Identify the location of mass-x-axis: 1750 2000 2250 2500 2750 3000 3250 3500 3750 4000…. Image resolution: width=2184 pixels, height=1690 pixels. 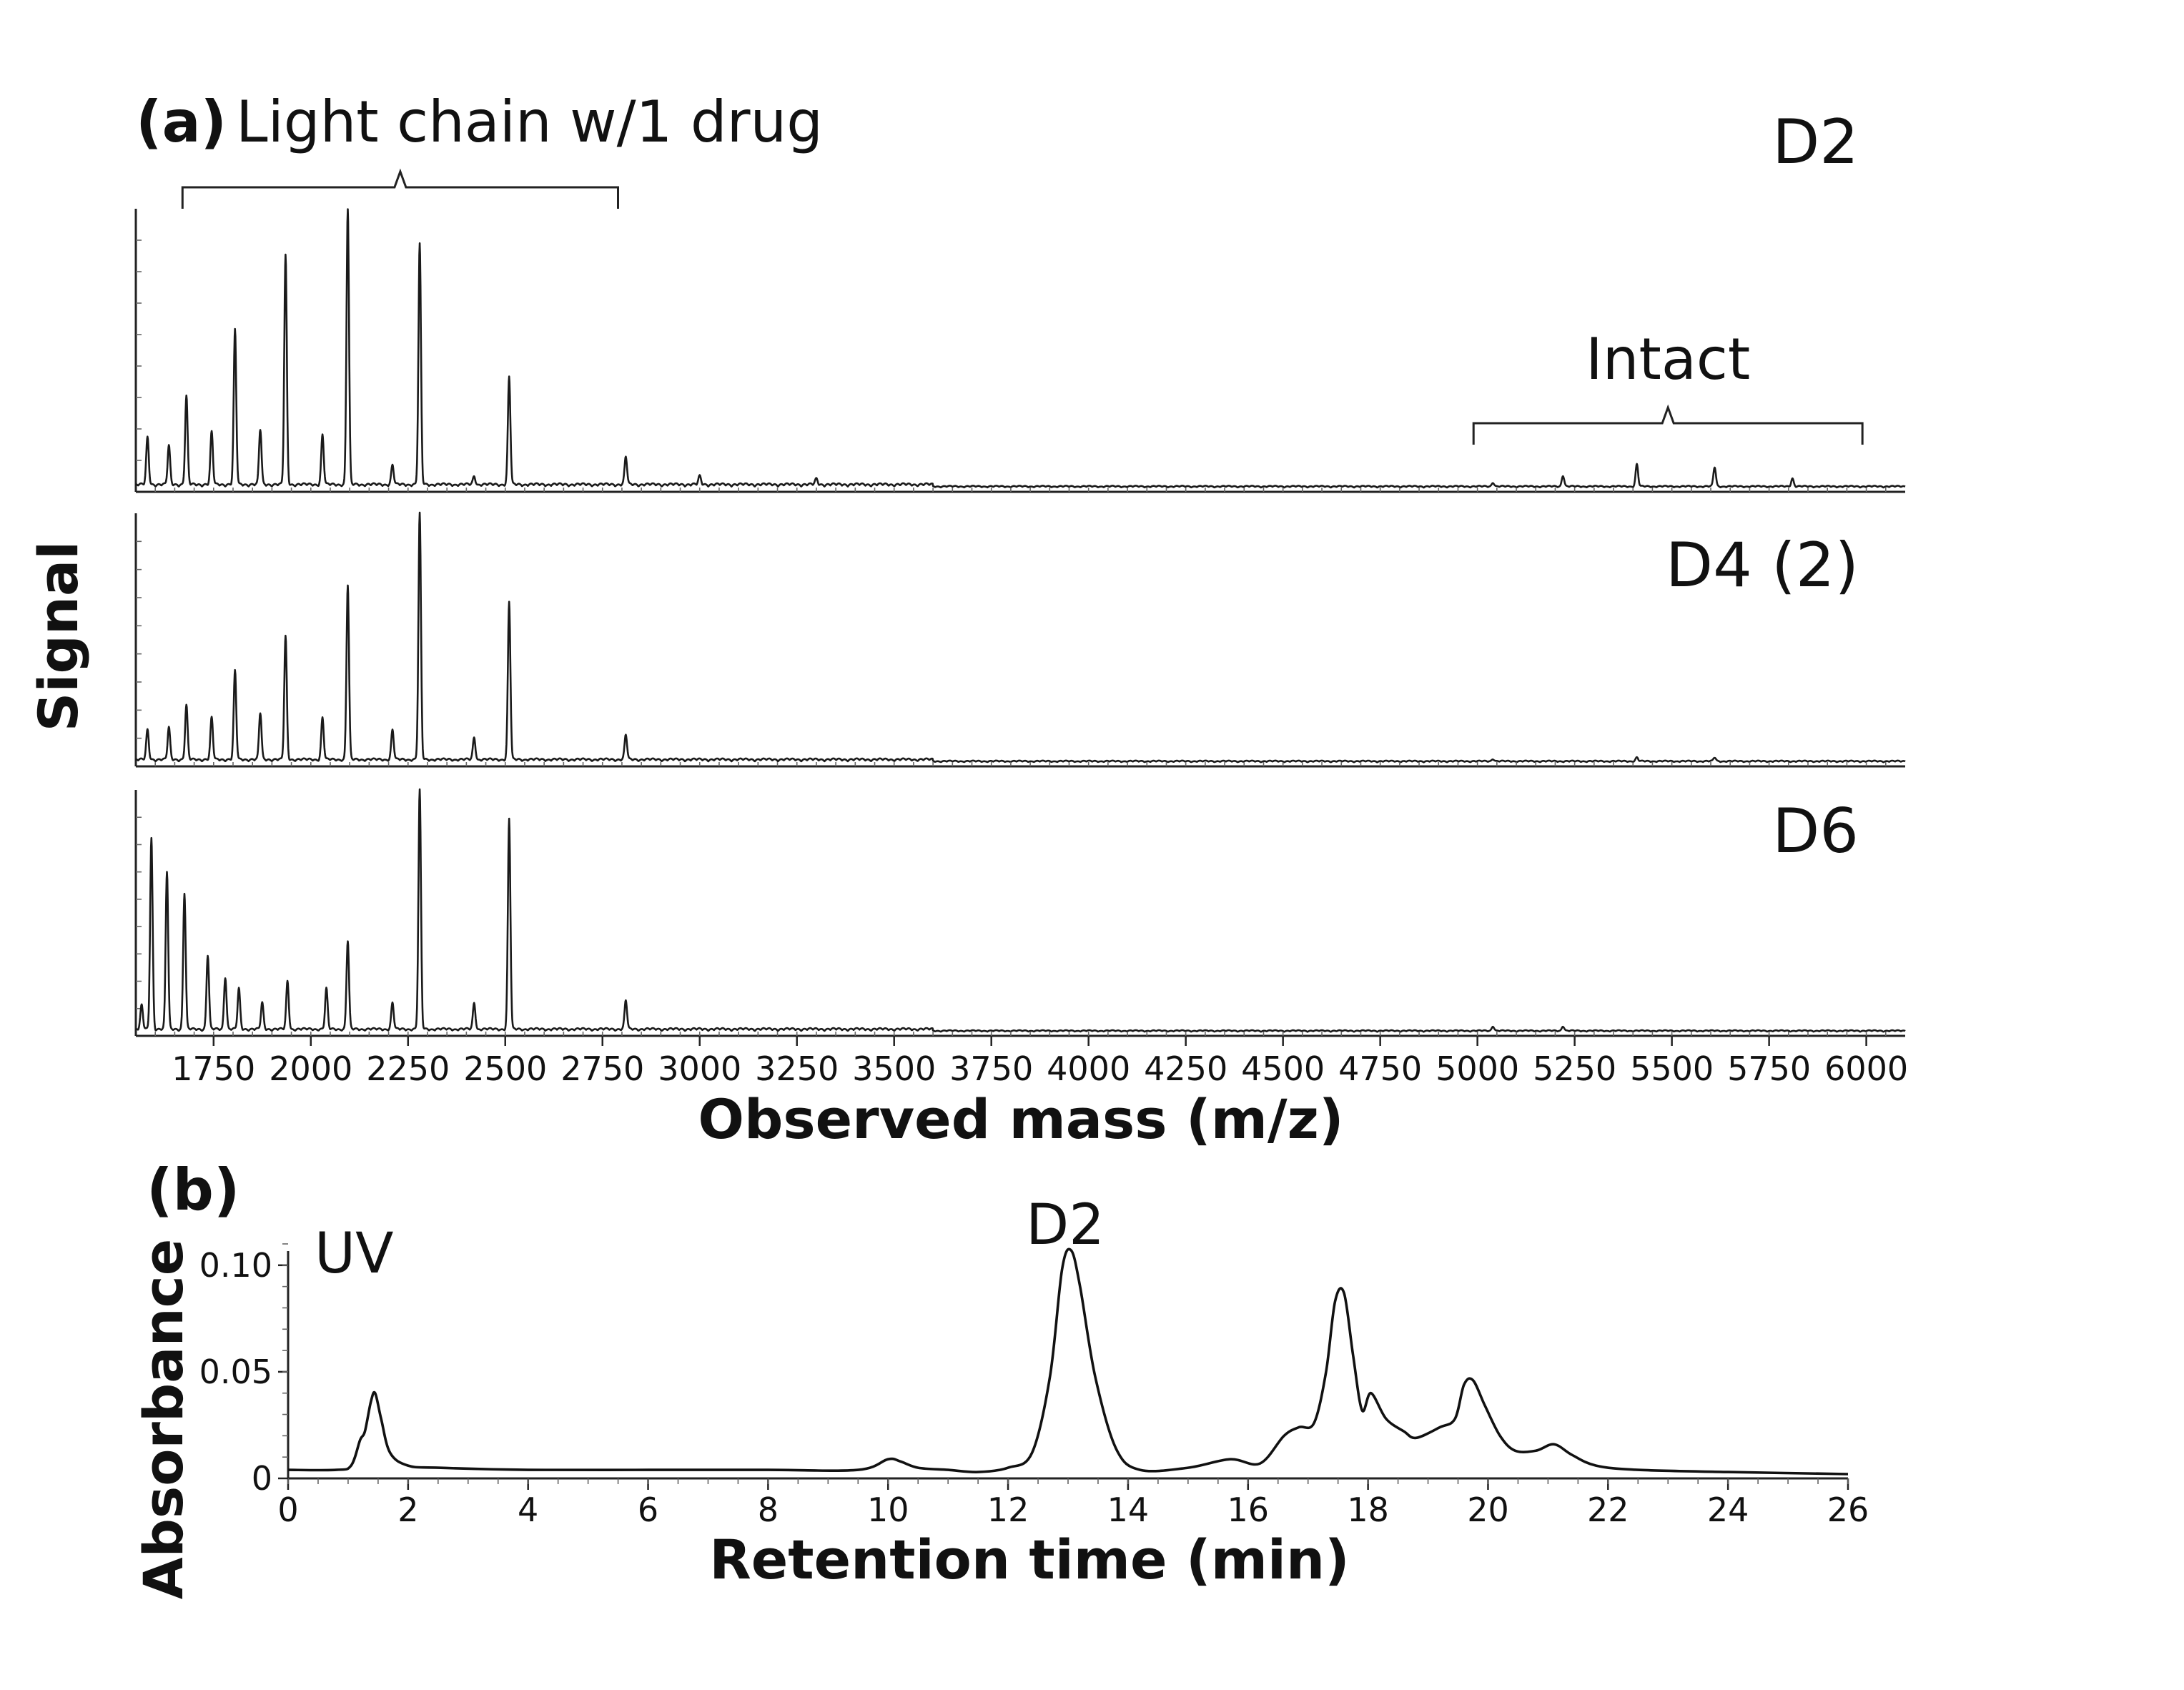
(1040, 1062).